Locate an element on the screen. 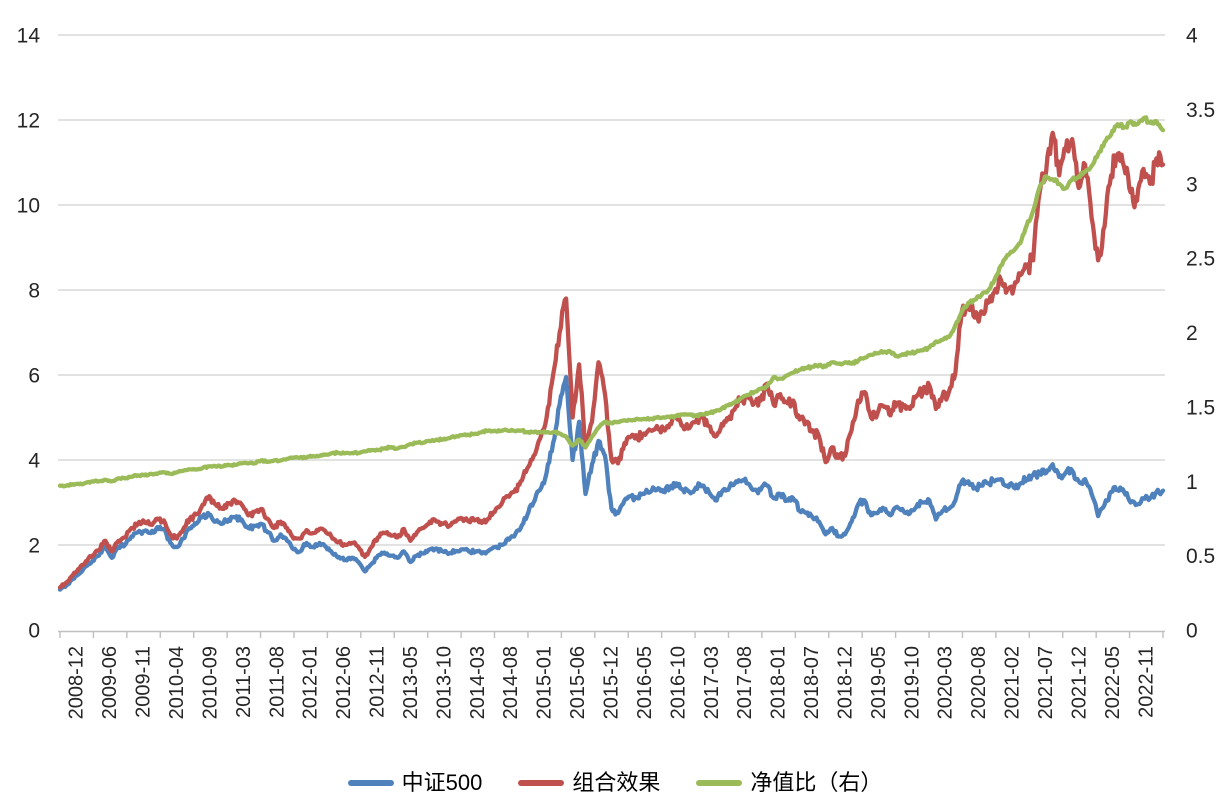 The height and width of the screenshot is (807, 1230). svg-text: 2014-03 is located at coordinates (478, 682).